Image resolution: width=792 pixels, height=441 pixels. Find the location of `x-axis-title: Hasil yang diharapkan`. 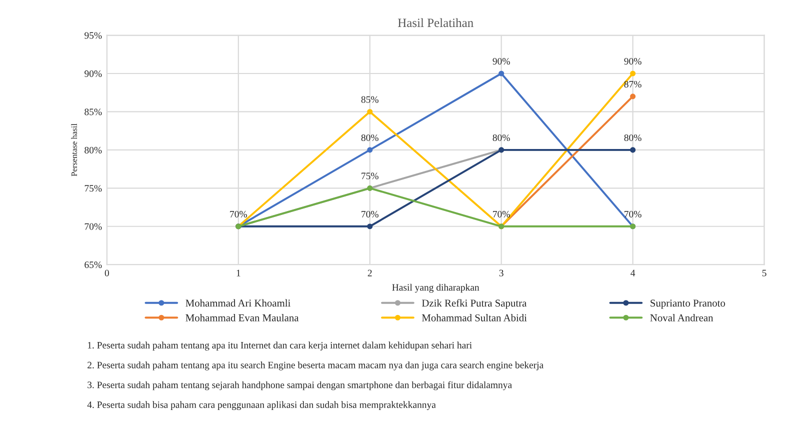

x-axis-title: Hasil yang diharapkan is located at coordinates (436, 288).